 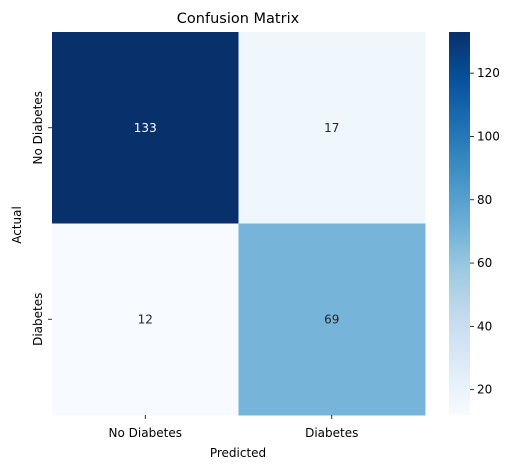 I want to click on colorbar-tick-label: 100, so click(x=488, y=136).